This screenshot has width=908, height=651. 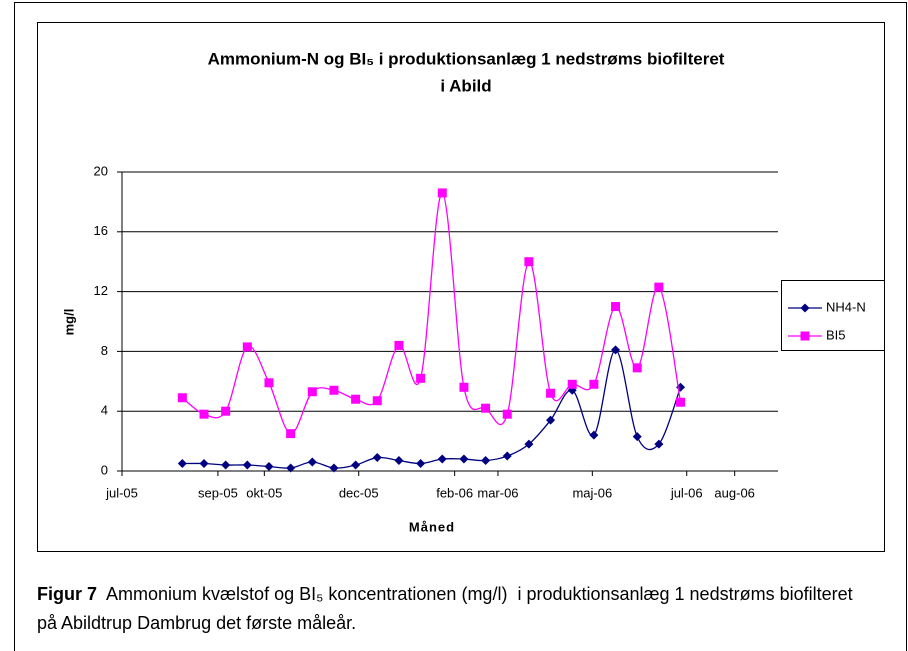 I want to click on x-tick-label: okt-05, so click(x=264, y=492).